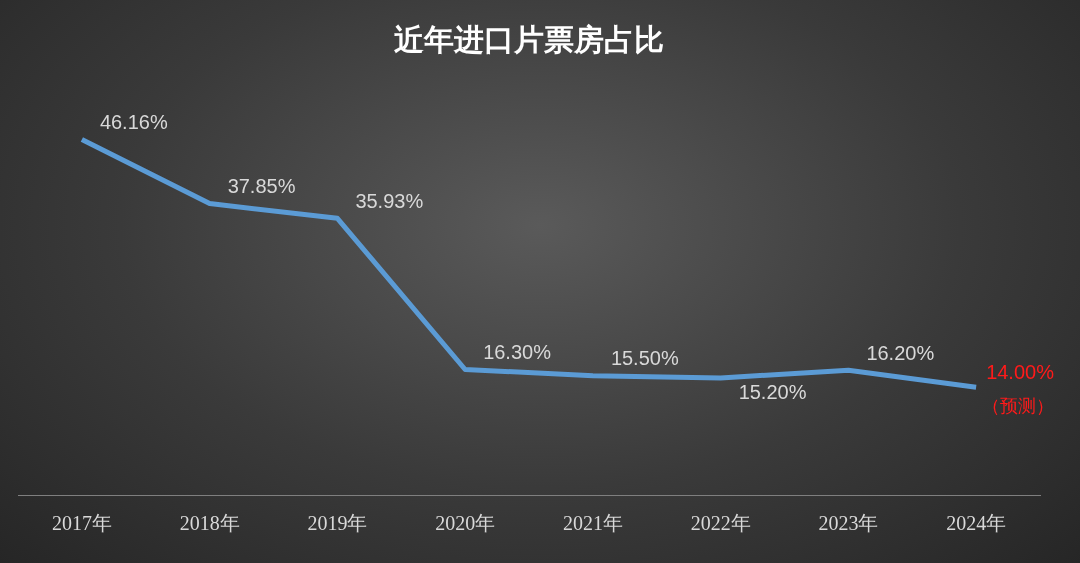 This screenshot has width=1080, height=563. I want to click on x-tick-label: 2021年, so click(592, 523).